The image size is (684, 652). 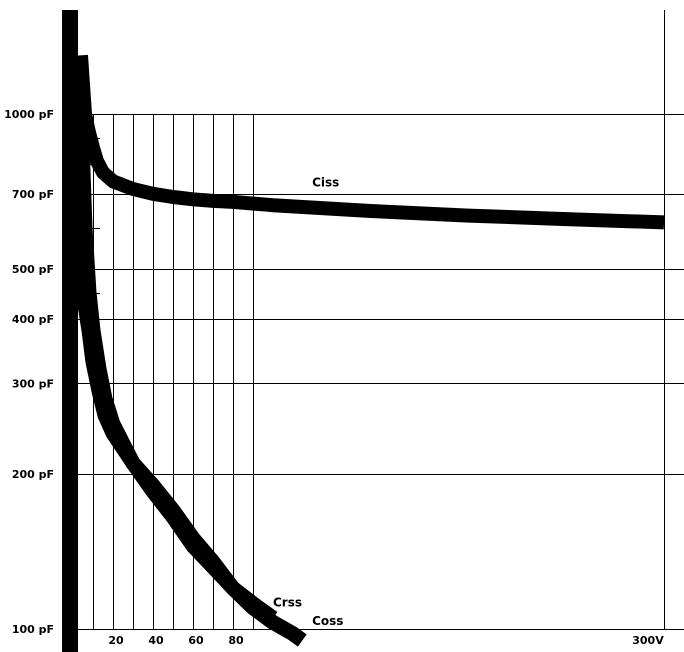 I want to click on x-tick-labels: 20 40 60 80 300V, so click(x=386, y=640).